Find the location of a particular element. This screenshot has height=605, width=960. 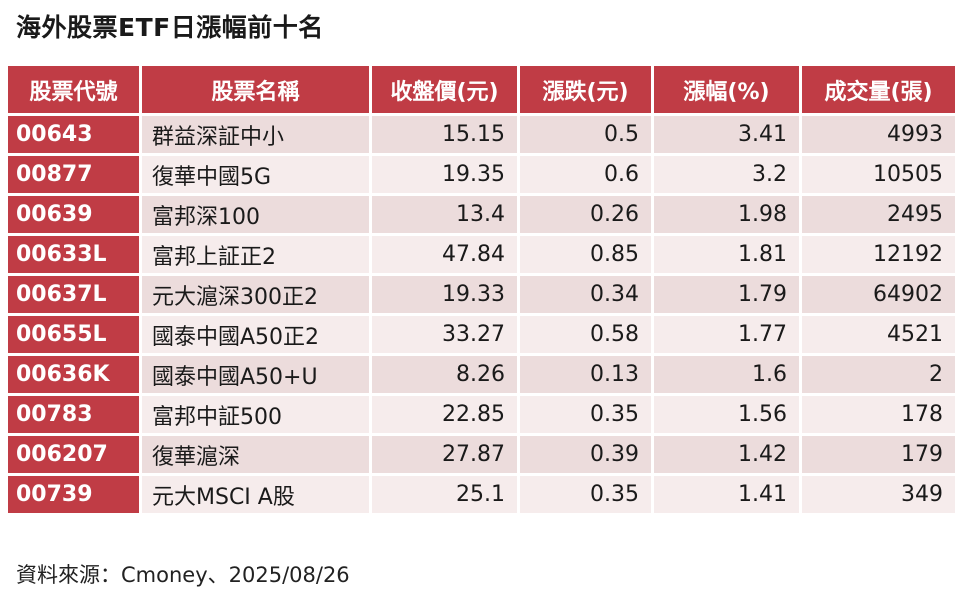

cell-change: 0.85 is located at coordinates (585, 254).